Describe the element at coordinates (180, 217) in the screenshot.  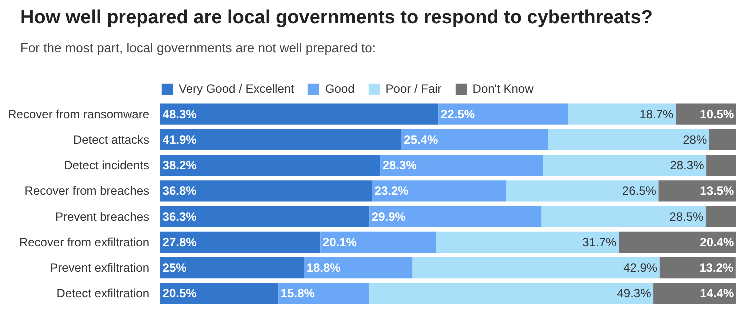
I see `data-label: 36.3%` at that location.